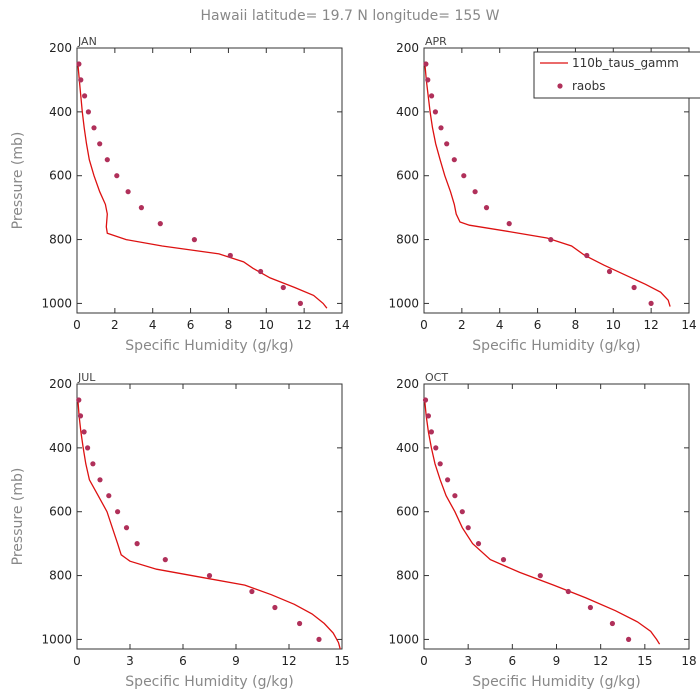  Describe the element at coordinates (86, 377) in the screenshot. I see `panel-label-jul: JUL` at that location.